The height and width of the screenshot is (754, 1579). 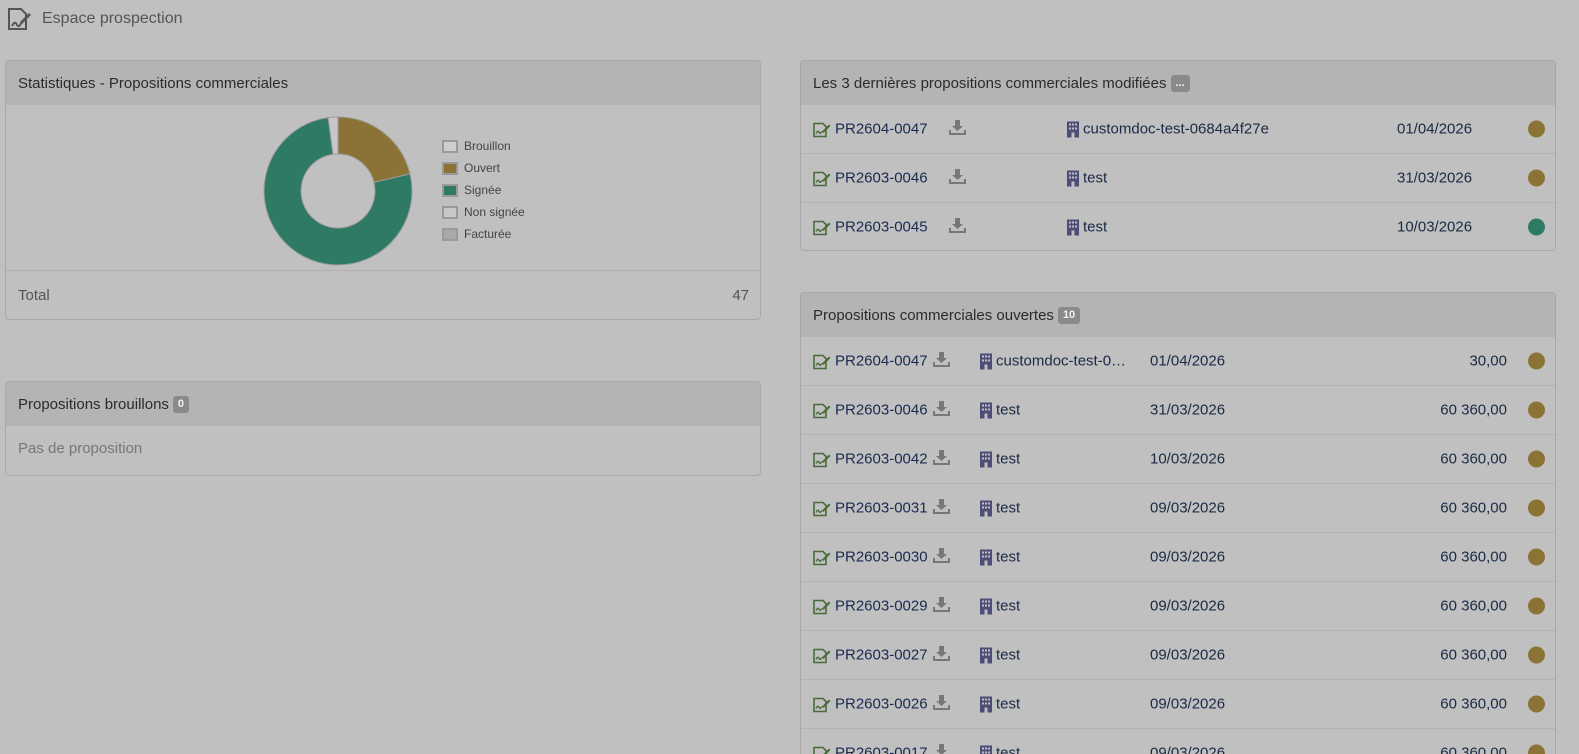 What do you see at coordinates (881, 227) in the screenshot?
I see `proposal-ref: PR2603-0045` at bounding box center [881, 227].